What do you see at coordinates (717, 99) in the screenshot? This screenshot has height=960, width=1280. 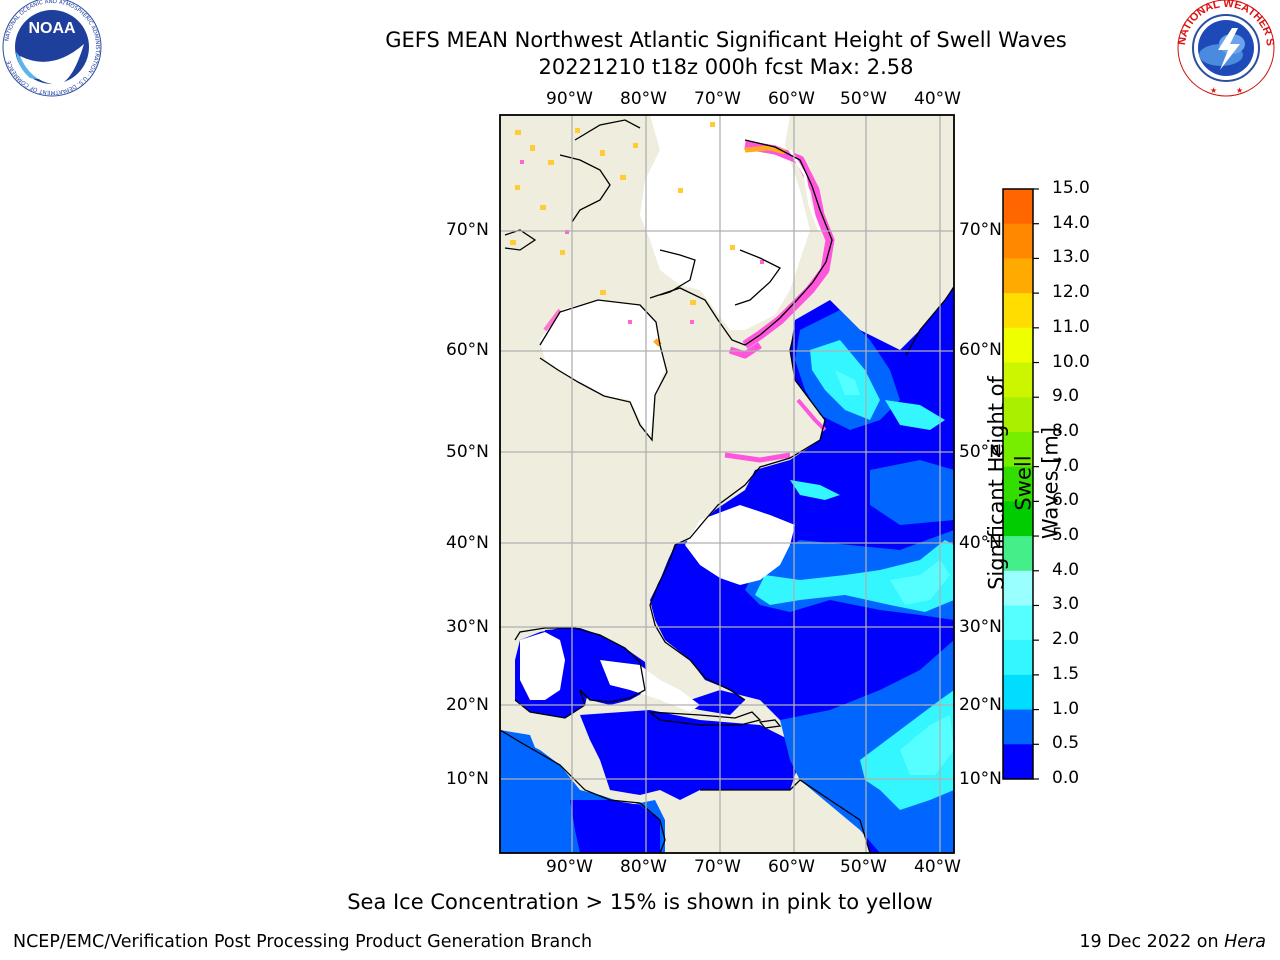 I see `lon-label-top-70w: 70°W` at bounding box center [717, 99].